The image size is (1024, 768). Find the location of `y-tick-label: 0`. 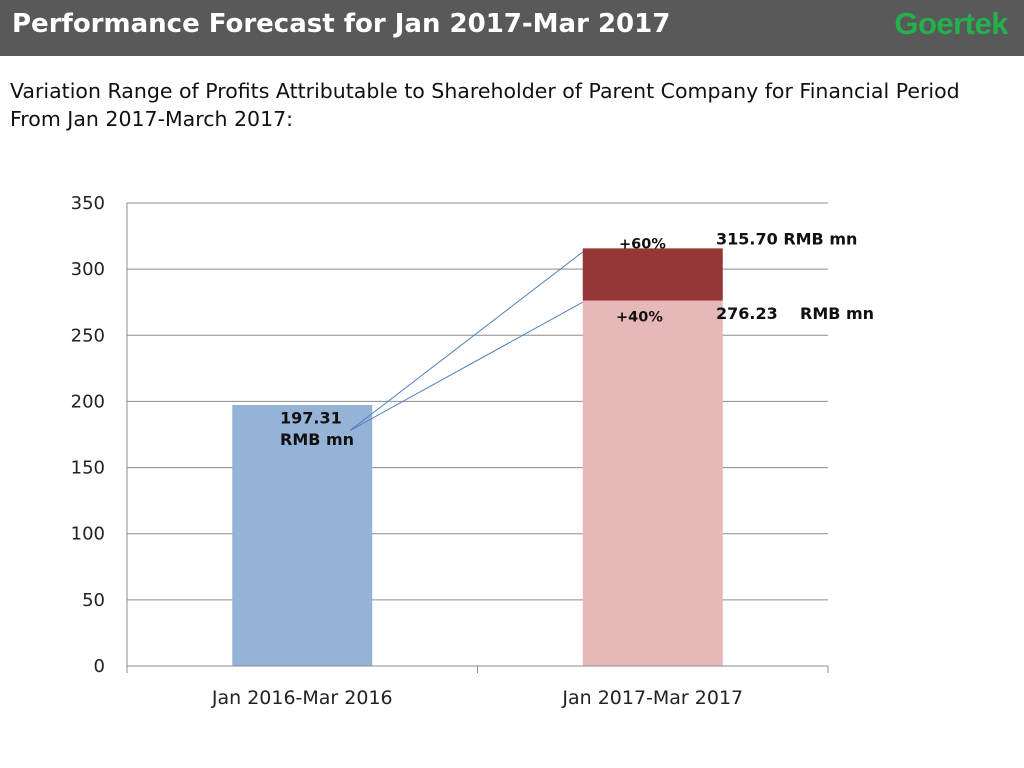

y-tick-label: 0 is located at coordinates (99, 666).